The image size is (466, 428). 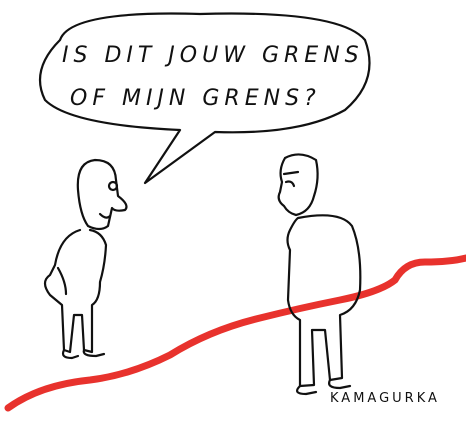 I want to click on speech-line: IS DIT JOUW GRENS, so click(x=213, y=55).